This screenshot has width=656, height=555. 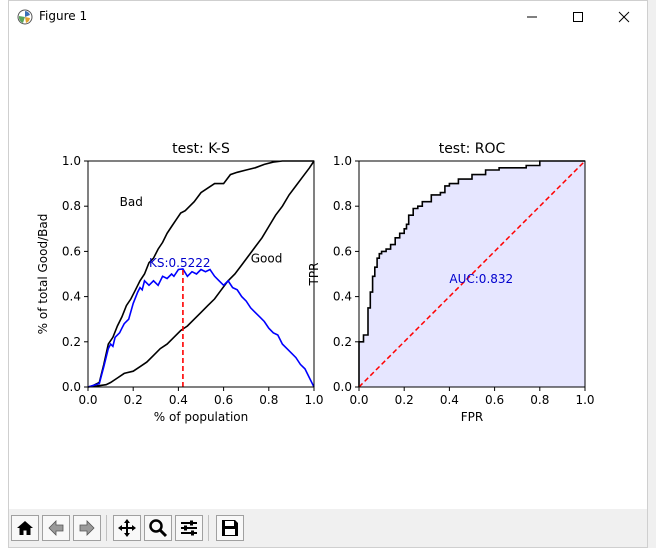 I want to click on ks-xtick-label: 0.2, so click(x=133, y=400).